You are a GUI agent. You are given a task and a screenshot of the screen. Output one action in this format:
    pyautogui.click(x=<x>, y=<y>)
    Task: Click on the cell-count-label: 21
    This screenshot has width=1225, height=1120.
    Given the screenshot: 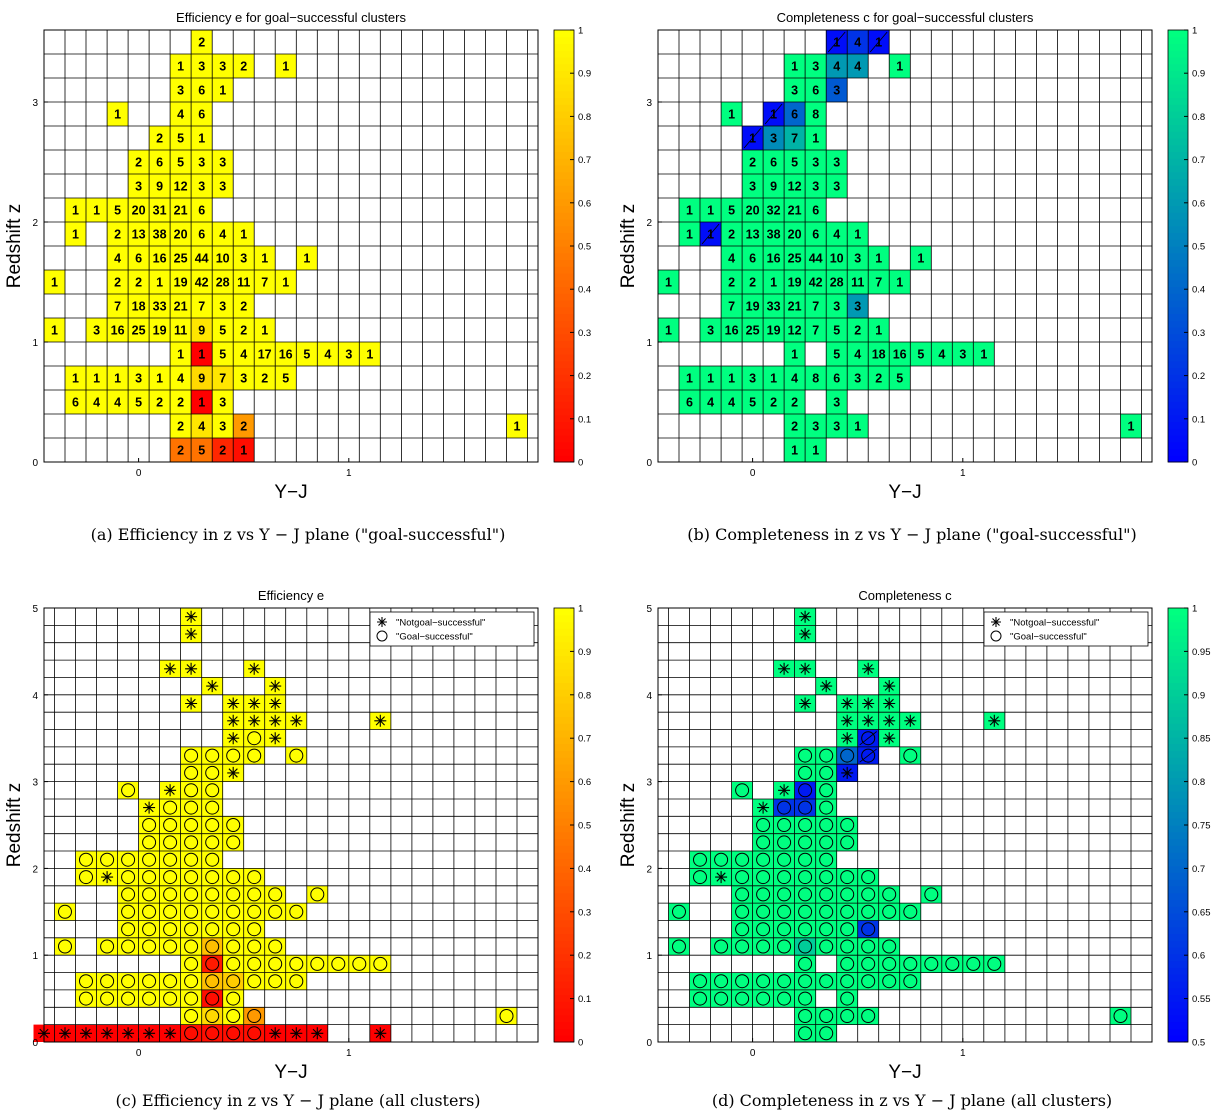 What is the action you would take?
    pyautogui.click(x=795, y=307)
    